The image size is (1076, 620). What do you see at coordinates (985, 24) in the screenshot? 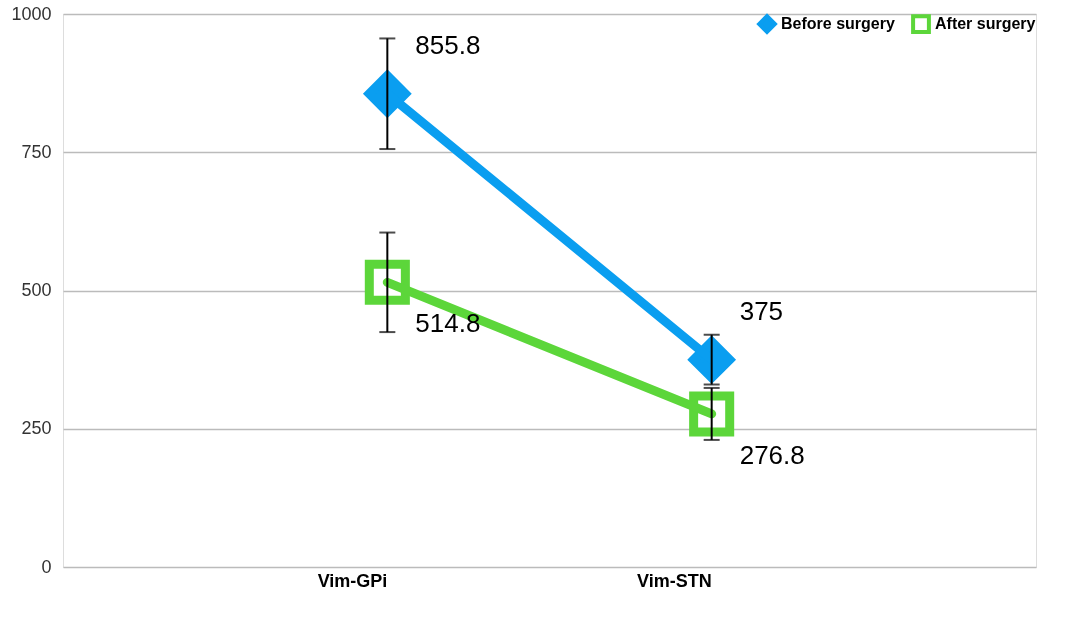
I see `legend-label: After surgery` at bounding box center [985, 24].